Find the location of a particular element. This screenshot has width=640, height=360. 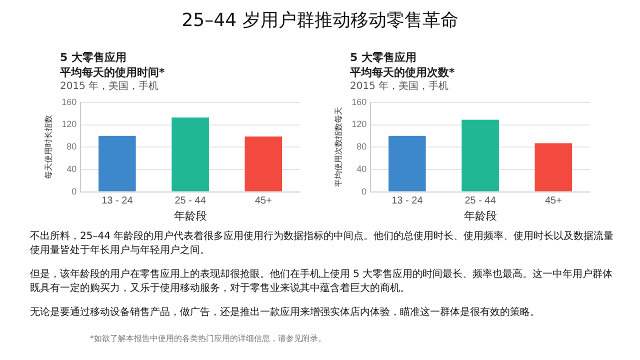

y-axis-title: 每天使用时长指数 is located at coordinates (49, 147).